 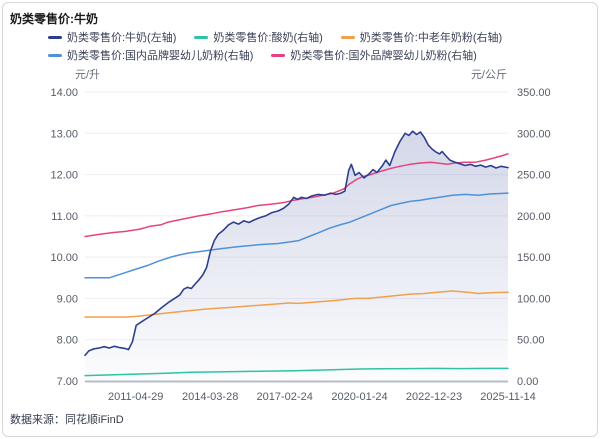 What do you see at coordinates (64, 134) in the screenshot?
I see `left-axis-tick: 13.00` at bounding box center [64, 134].